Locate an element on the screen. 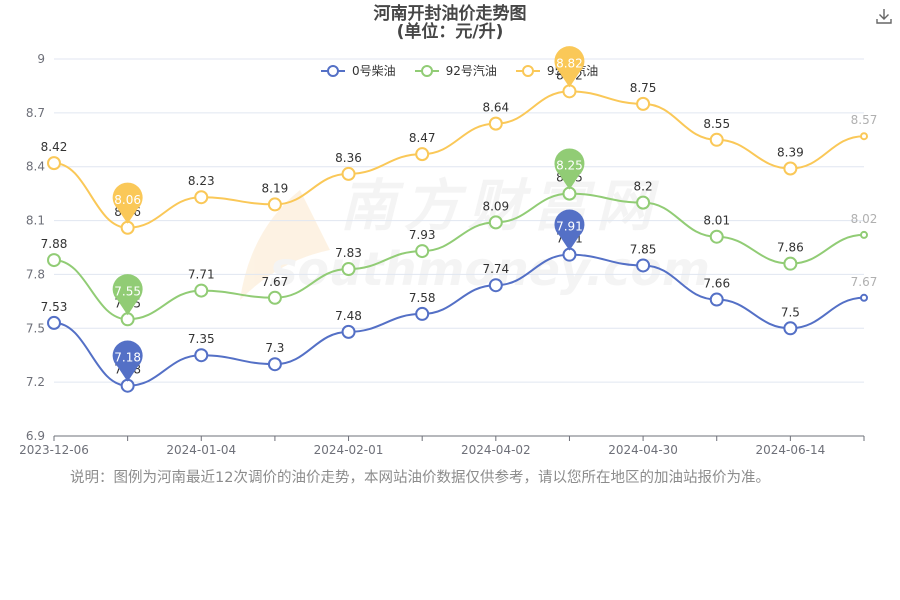 Image resolution: width=900 pixels, height=600 pixels. data-label: 7.3 is located at coordinates (274, 348).